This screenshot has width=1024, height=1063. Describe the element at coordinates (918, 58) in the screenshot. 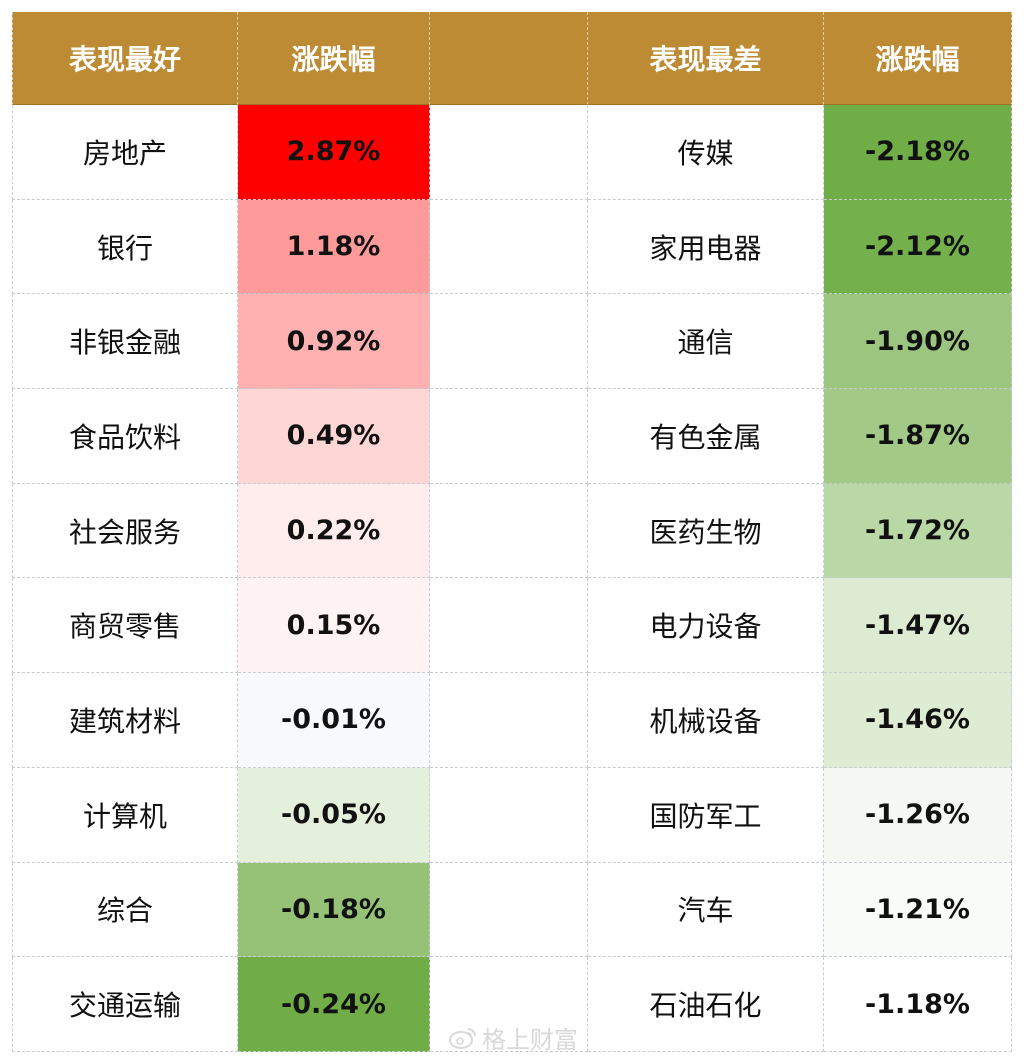

I see `header-change-right: 涨跌幅` at that location.